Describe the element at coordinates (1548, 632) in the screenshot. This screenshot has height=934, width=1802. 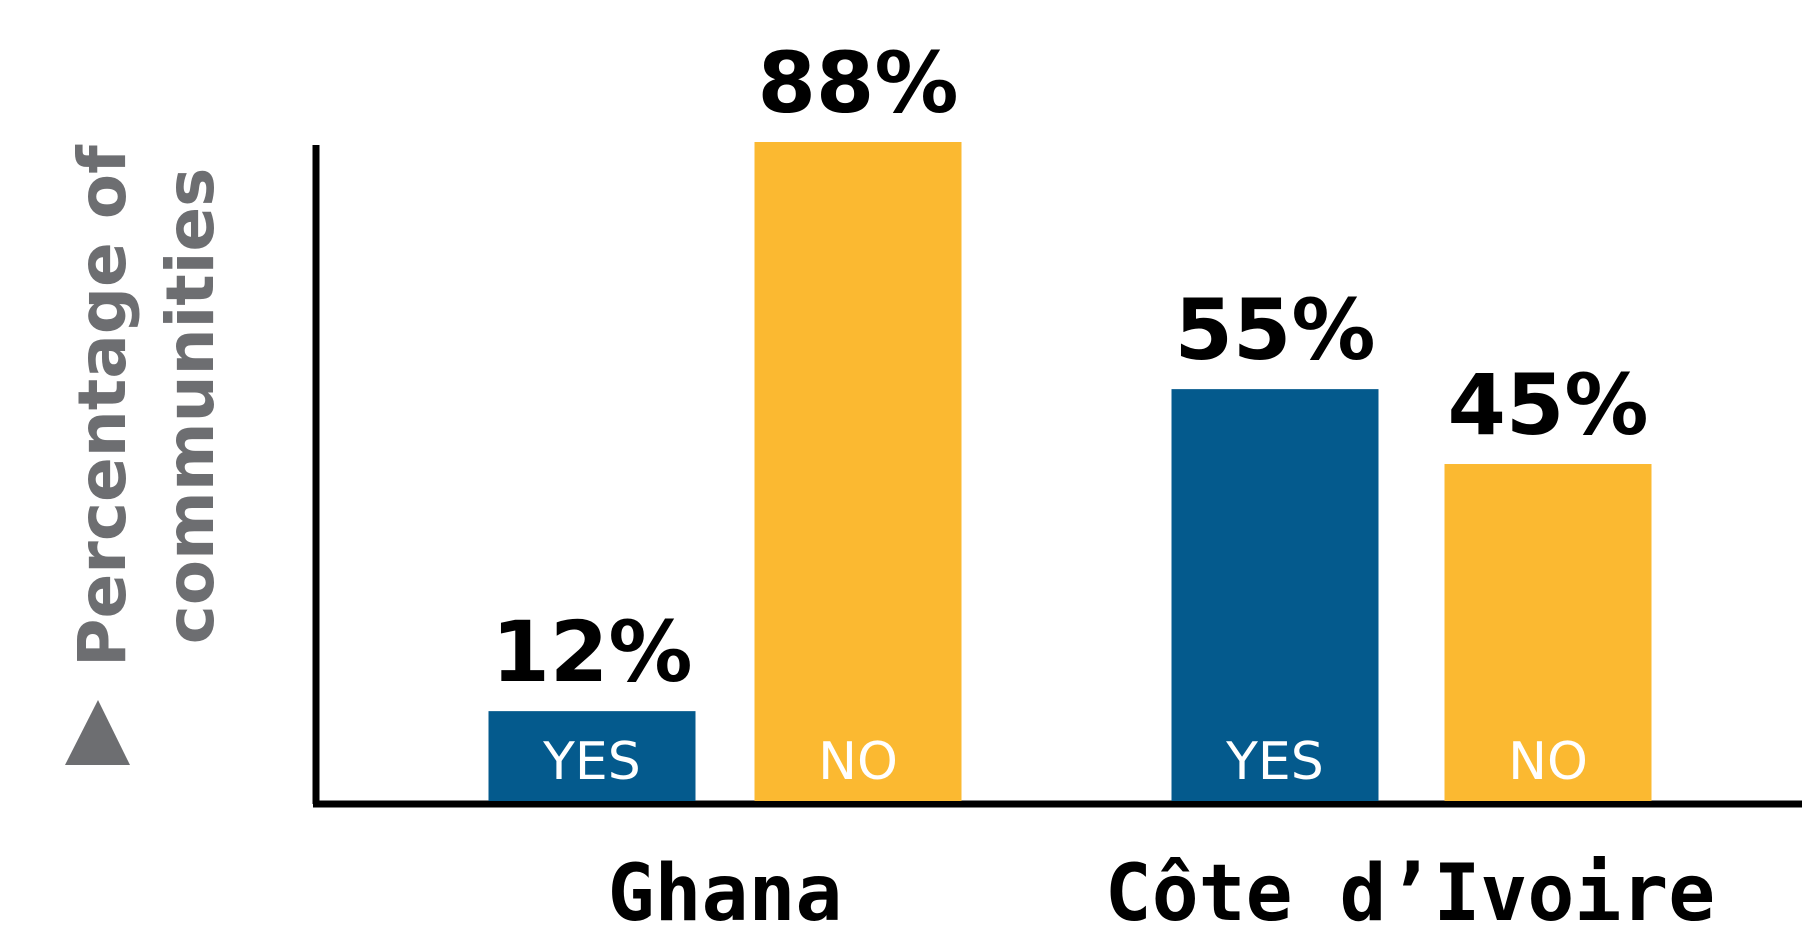
I see `bar-c-te-d-ivoire-no` at that location.